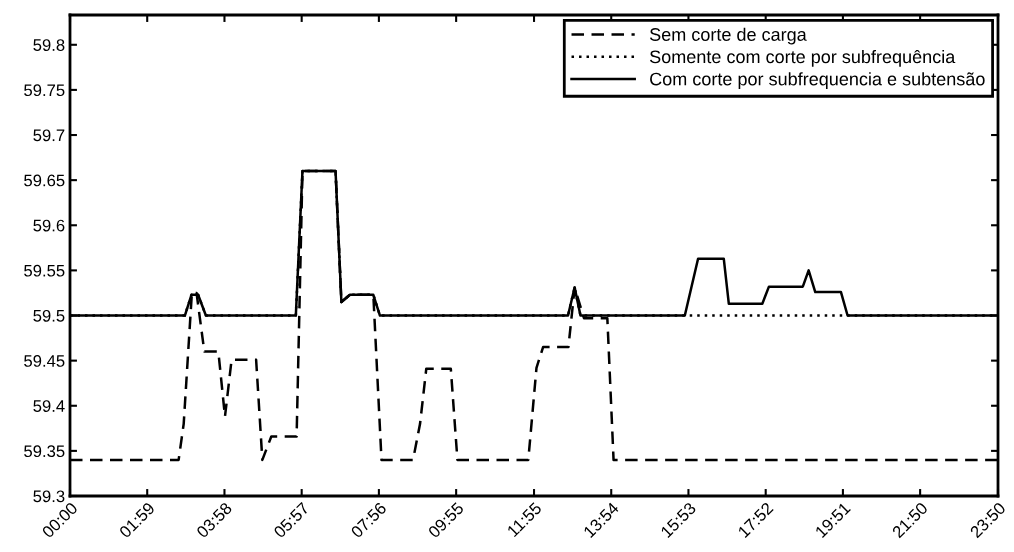 This screenshot has width=1014, height=552. I want to click on legend-label: Com corte por subfrequencia e subtensão, so click(817, 81).